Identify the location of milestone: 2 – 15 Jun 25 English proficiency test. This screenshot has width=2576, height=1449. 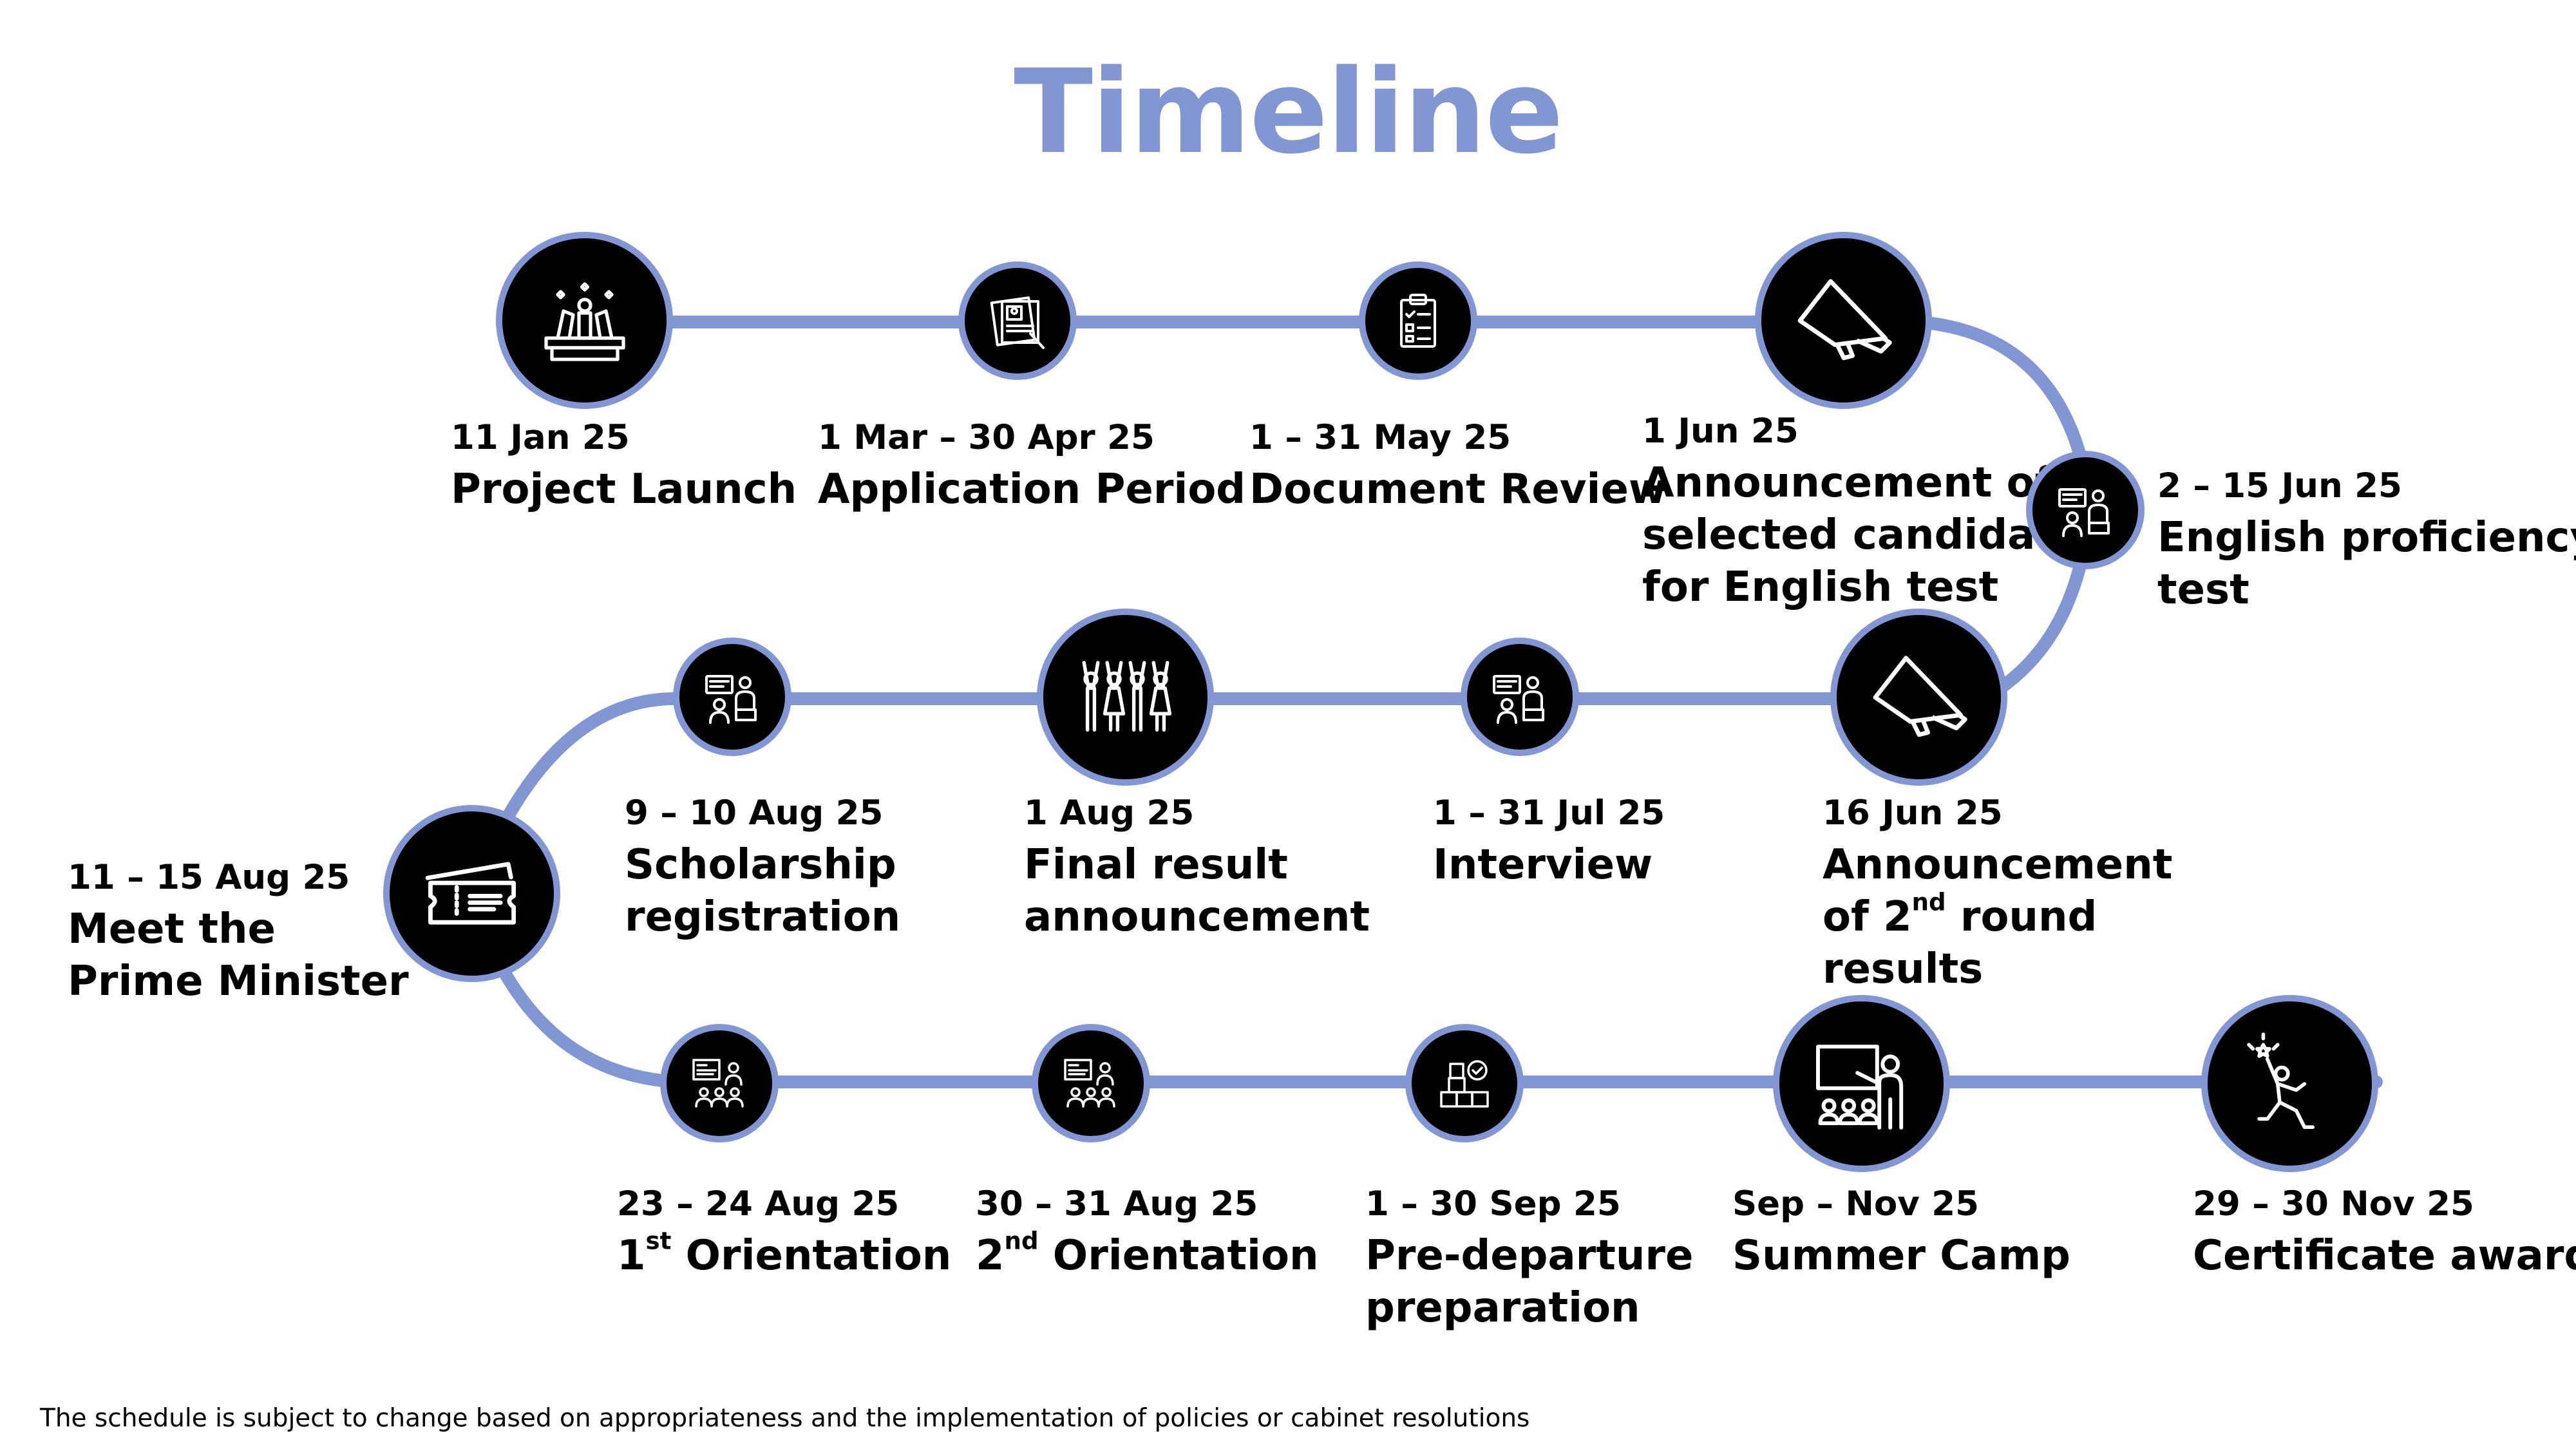
(2366, 538).